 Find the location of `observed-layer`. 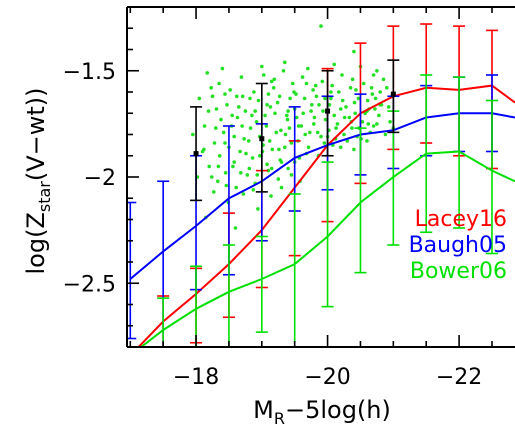

observed-layer is located at coordinates (295, 130).